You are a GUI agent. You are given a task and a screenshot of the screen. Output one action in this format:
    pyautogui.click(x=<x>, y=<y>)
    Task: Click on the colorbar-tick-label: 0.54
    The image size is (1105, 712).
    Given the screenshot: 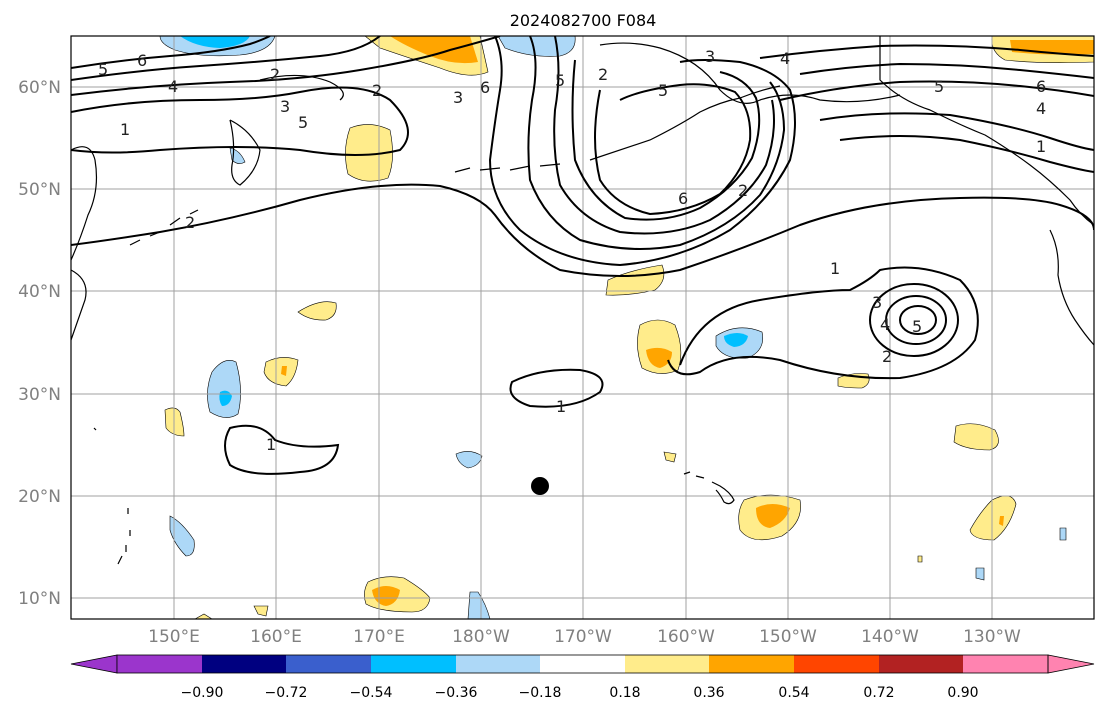 What is the action you would take?
    pyautogui.click(x=793, y=693)
    